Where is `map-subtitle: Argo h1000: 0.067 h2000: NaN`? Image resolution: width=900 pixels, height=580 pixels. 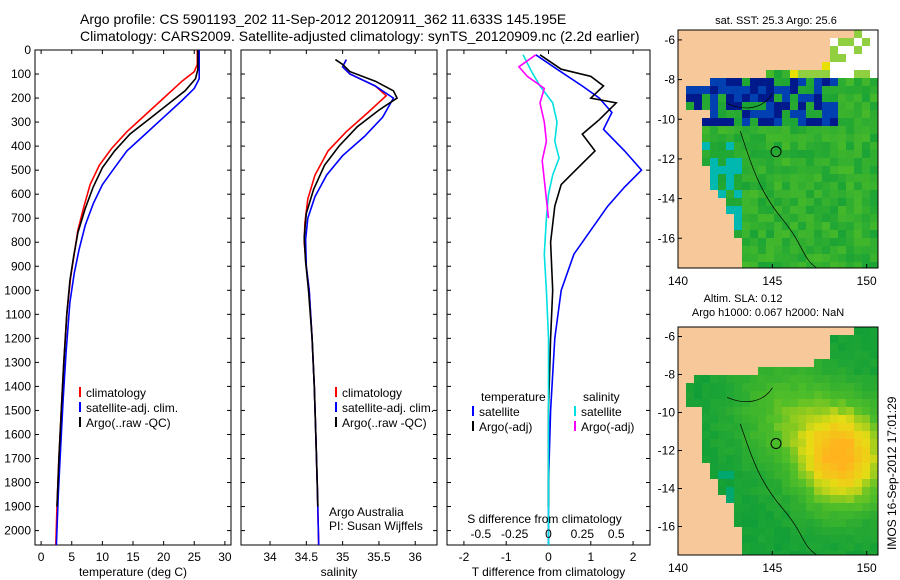 map-subtitle: Argo h1000: 0.067 h2000: NaN is located at coordinates (768, 313).